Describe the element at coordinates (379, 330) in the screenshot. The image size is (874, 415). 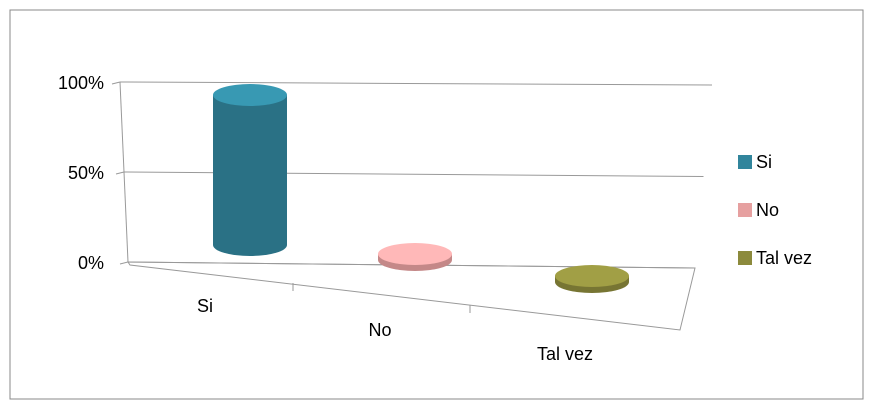
I see `x-tick-label: No` at that location.